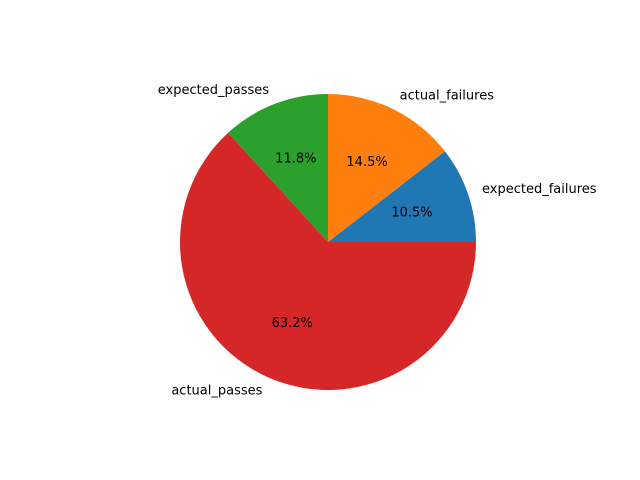 The image size is (640, 480). I want to click on slice-label-expected-passes: expected_passes, so click(213, 90).